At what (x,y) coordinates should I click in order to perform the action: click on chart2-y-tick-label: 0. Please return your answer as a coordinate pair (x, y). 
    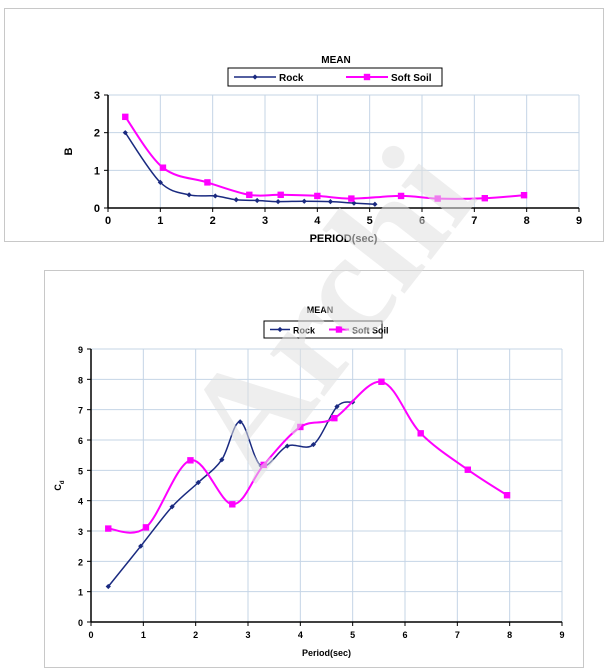
    Looking at the image, I should click on (80, 623).